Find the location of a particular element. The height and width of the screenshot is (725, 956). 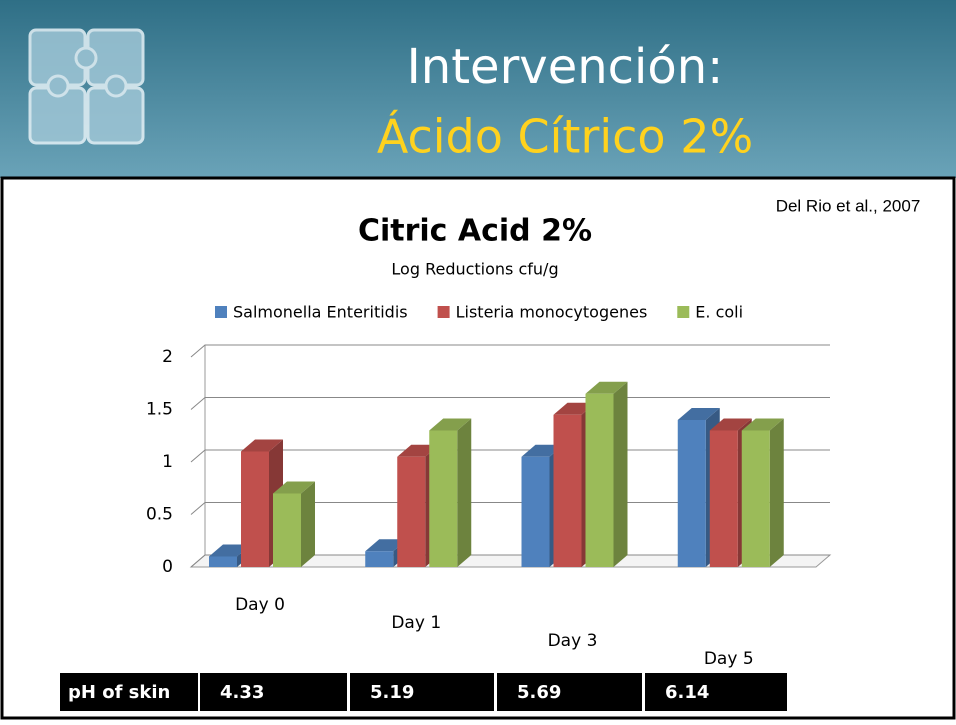

table-value: 4.33 is located at coordinates (242, 692).